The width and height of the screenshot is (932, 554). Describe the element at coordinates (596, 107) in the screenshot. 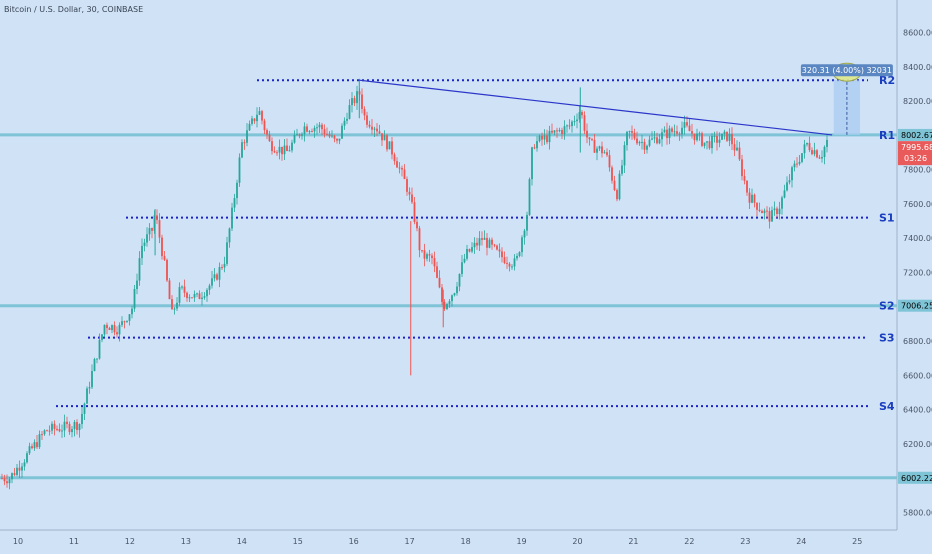

I see `trendline` at that location.